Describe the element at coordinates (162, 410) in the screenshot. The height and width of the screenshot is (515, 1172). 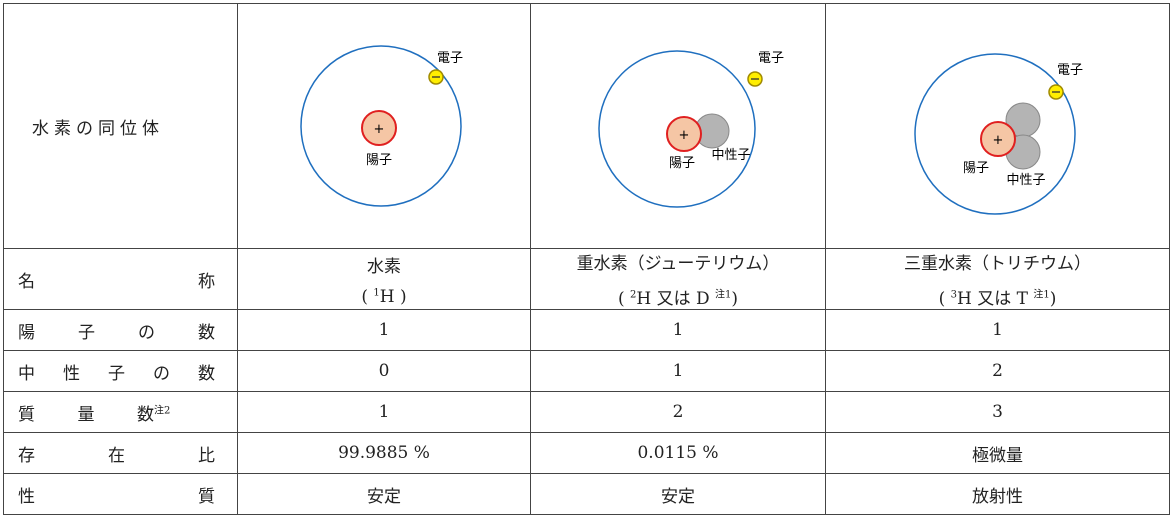
I see `note: 注2` at that location.